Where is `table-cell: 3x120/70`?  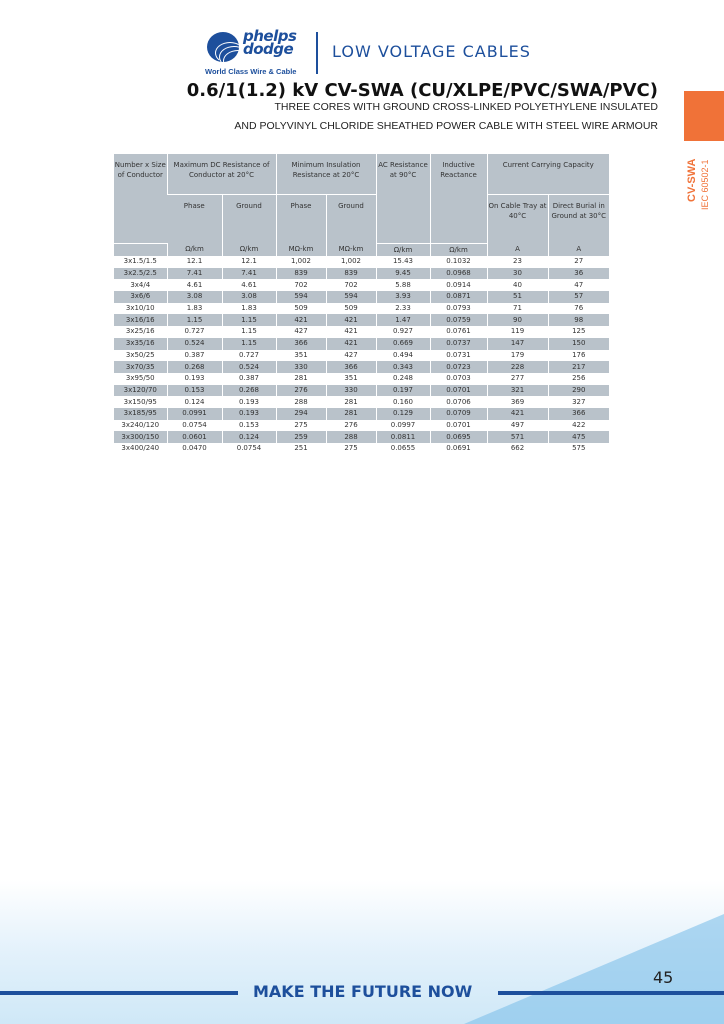 table-cell: 3x120/70 is located at coordinates (140, 390).